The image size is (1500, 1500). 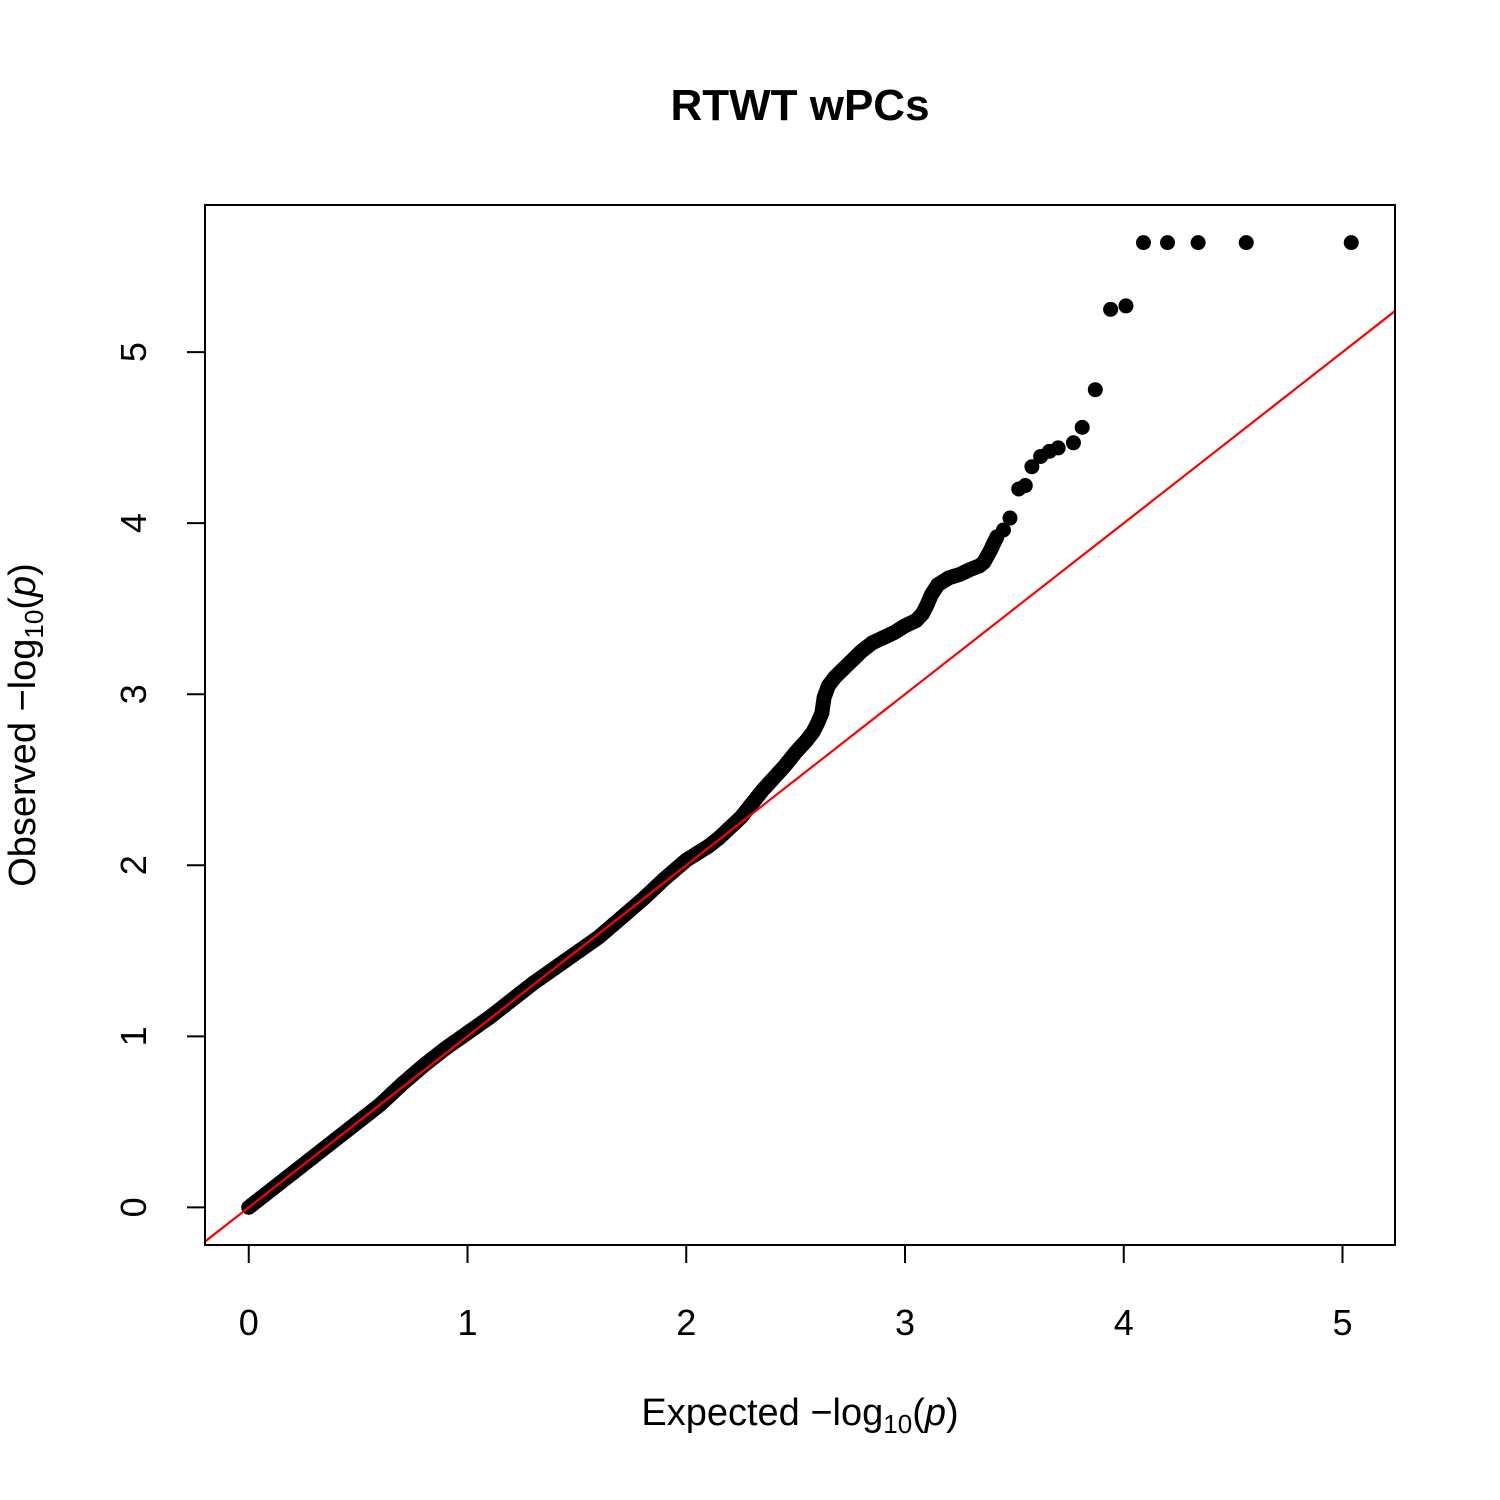 I want to click on chart-title: RTWT wPCs, so click(x=799, y=105).